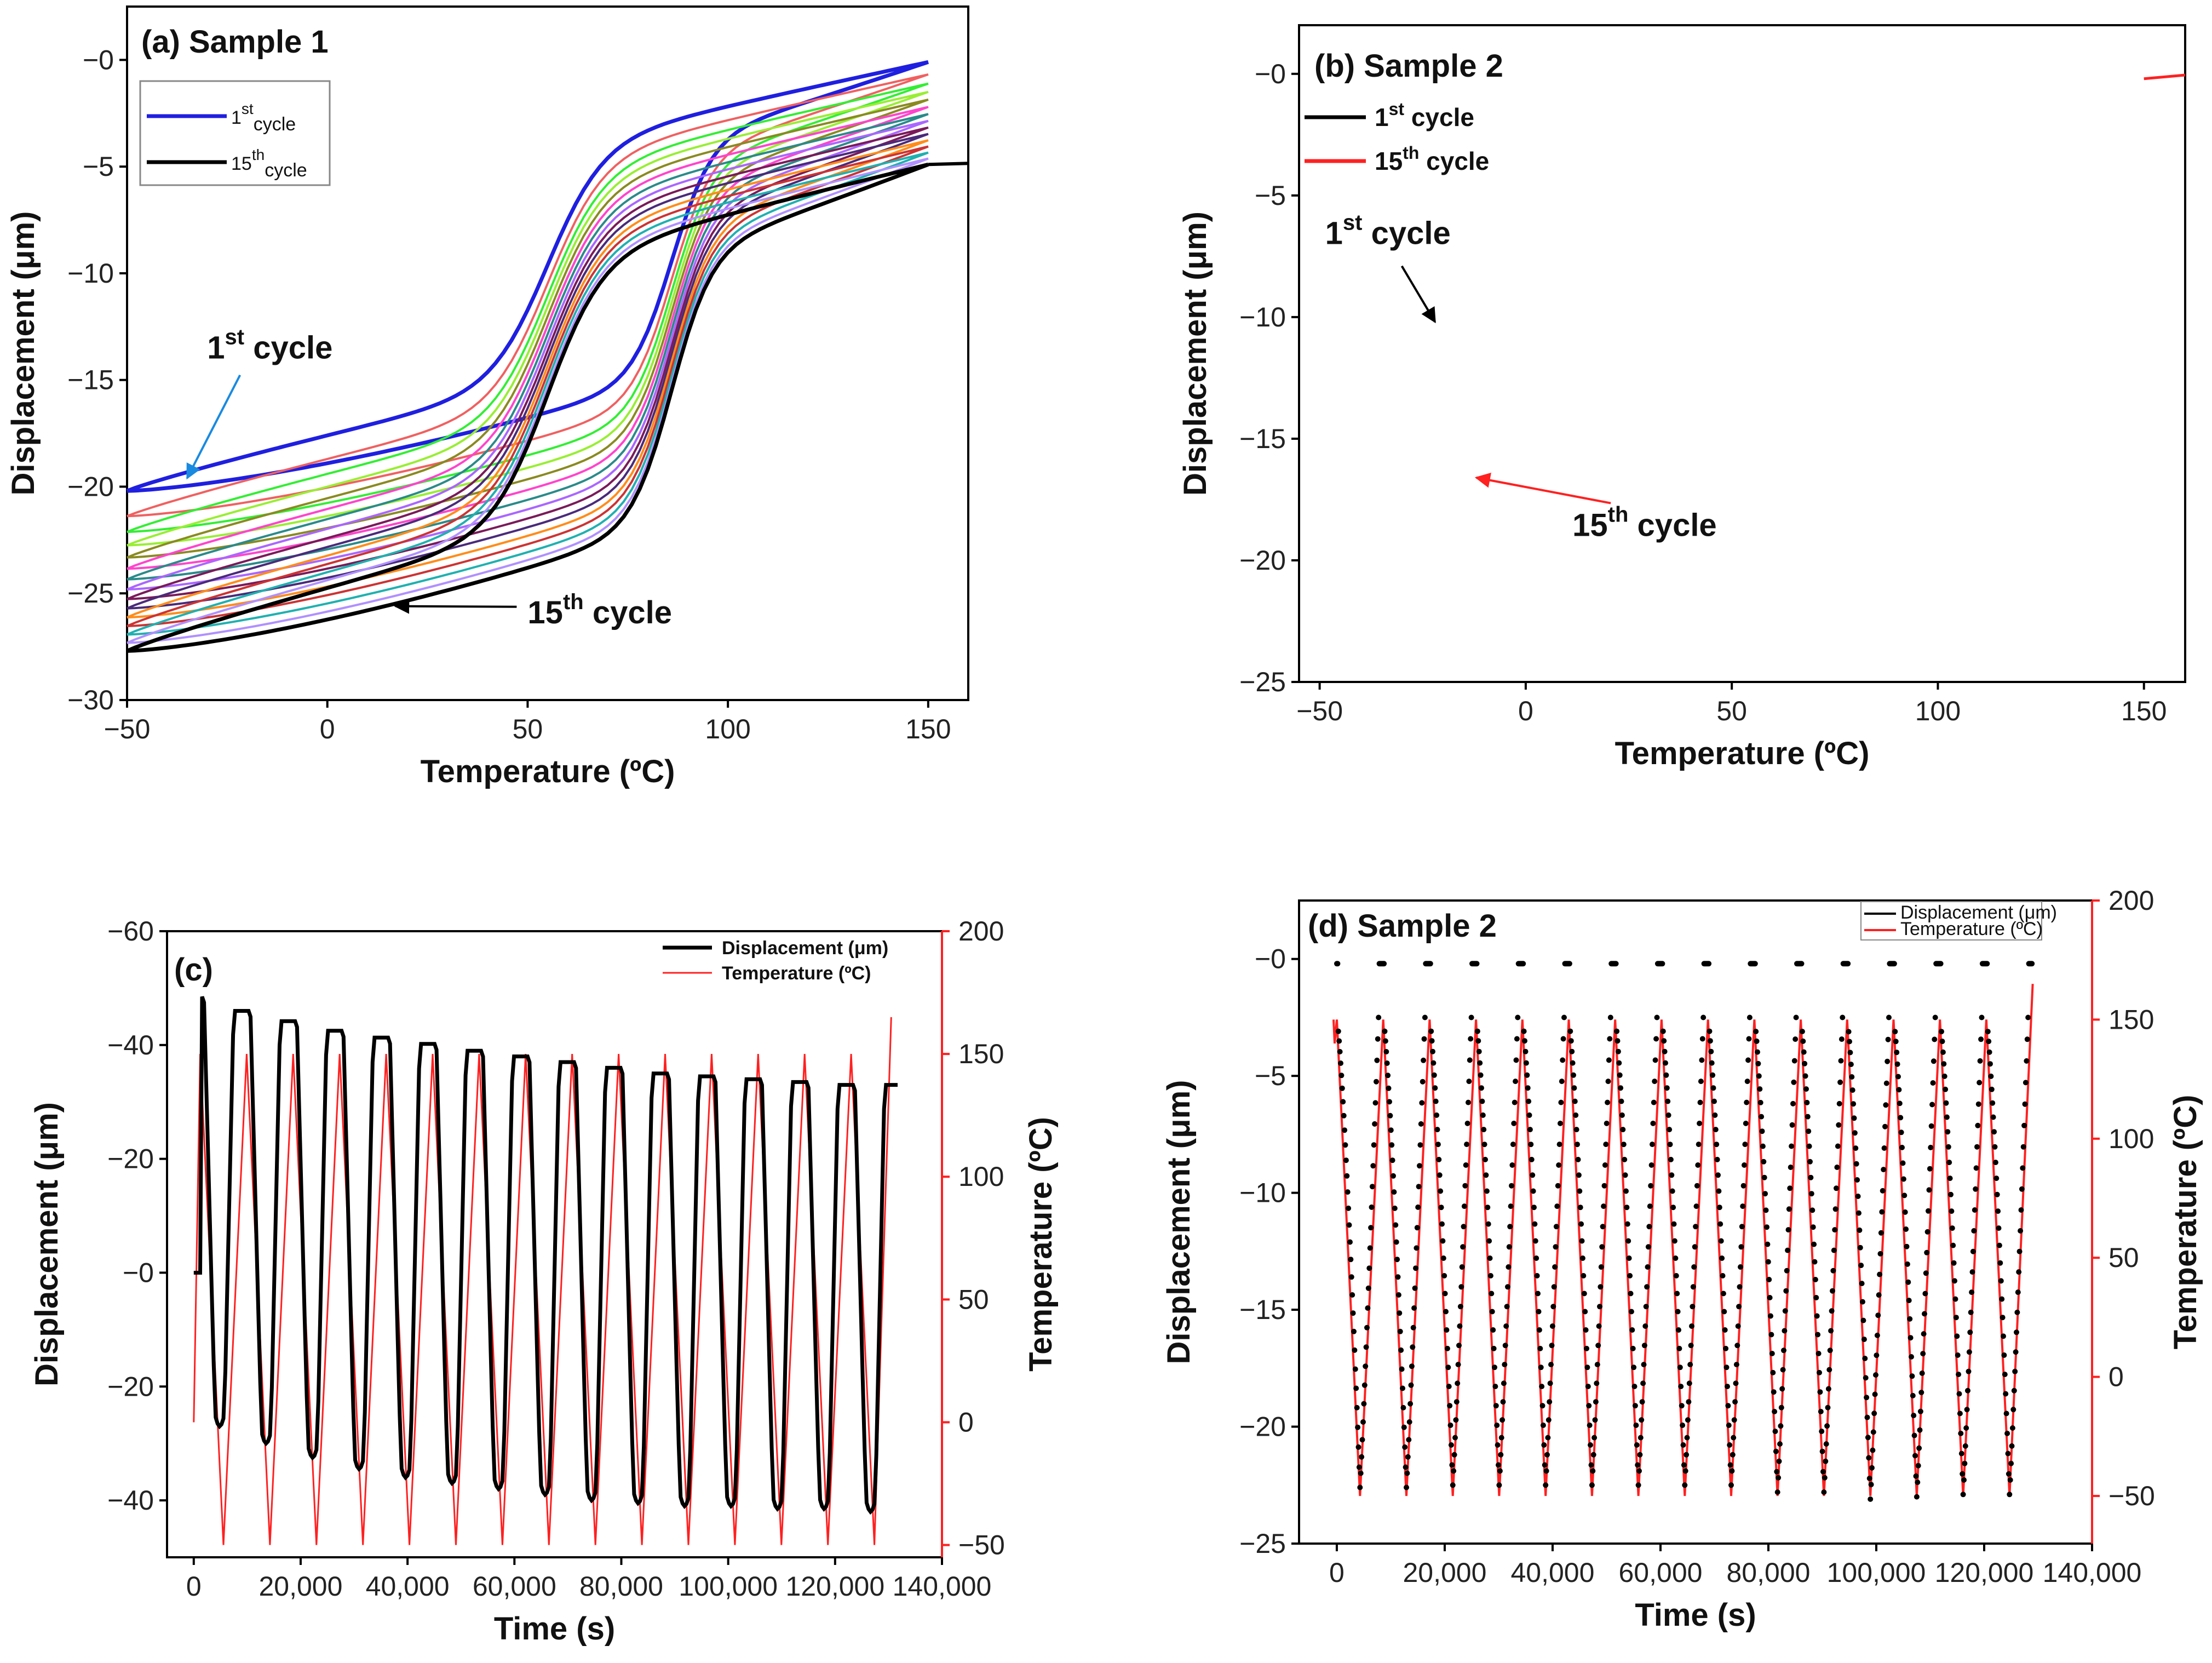 This screenshot has width=2212, height=1663. I want to click on y-axis-label: Displacement (μm), so click(1195, 353).